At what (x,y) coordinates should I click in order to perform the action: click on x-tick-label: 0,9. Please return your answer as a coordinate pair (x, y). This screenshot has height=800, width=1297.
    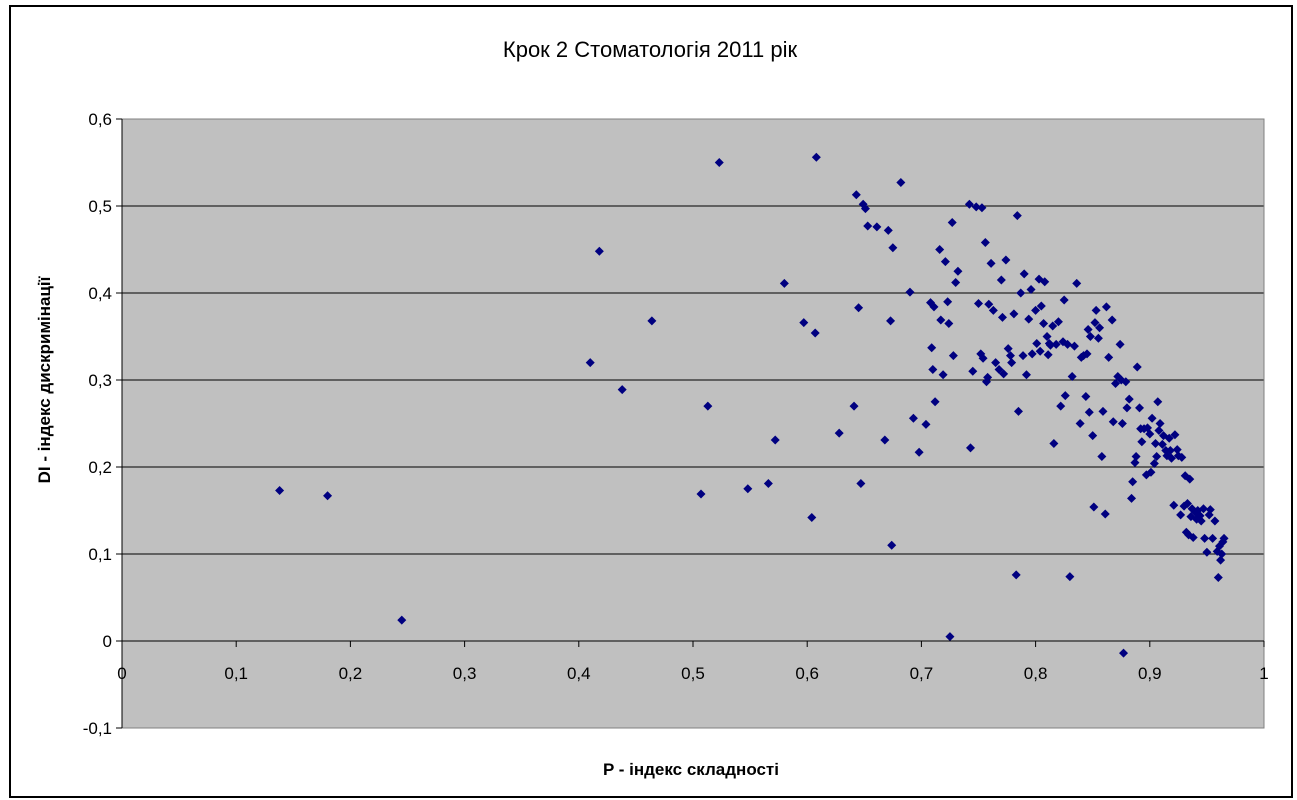
    Looking at the image, I should click on (1150, 673).